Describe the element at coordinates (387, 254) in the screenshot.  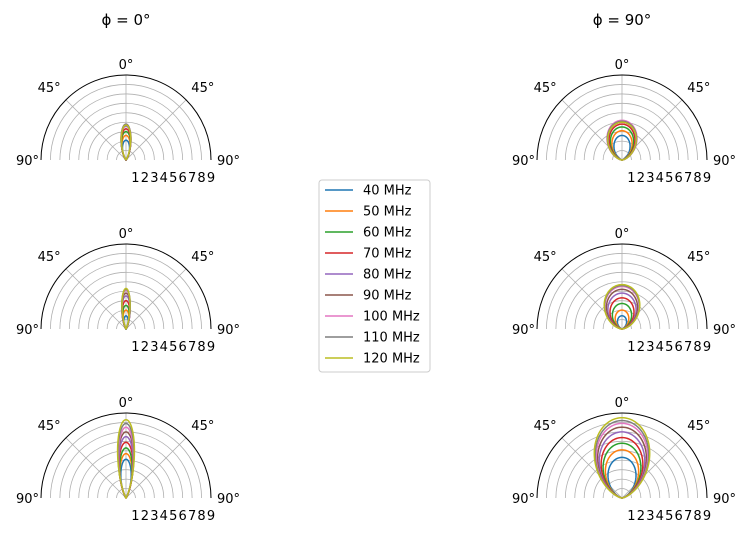
I see `legend-label: 70 MHz` at that location.